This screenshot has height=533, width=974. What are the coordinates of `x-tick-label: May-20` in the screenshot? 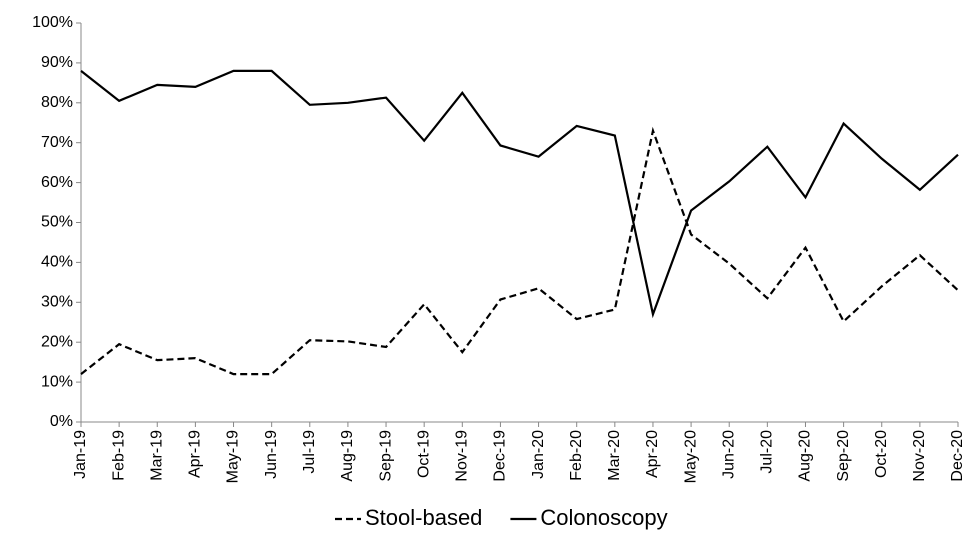 It's located at (690, 456).